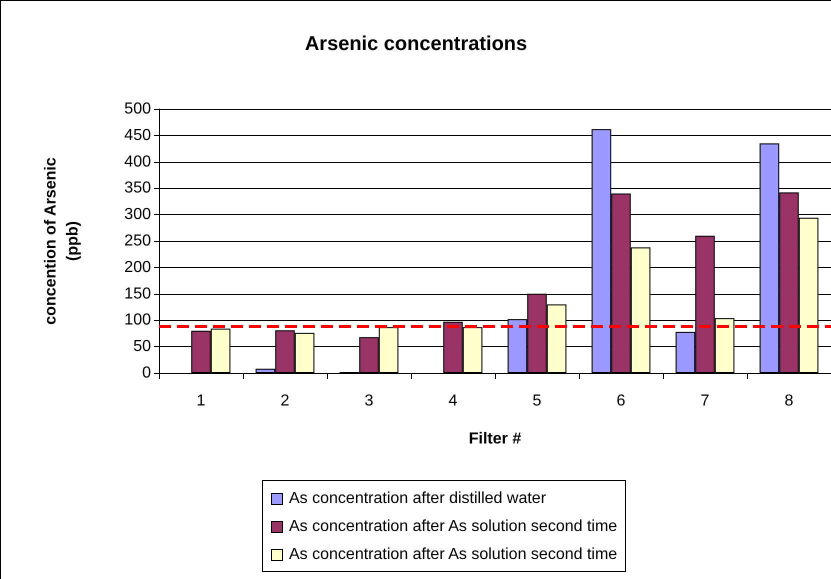 The height and width of the screenshot is (579, 831). What do you see at coordinates (789, 401) in the screenshot?
I see `x-tick-label: 8` at bounding box center [789, 401].